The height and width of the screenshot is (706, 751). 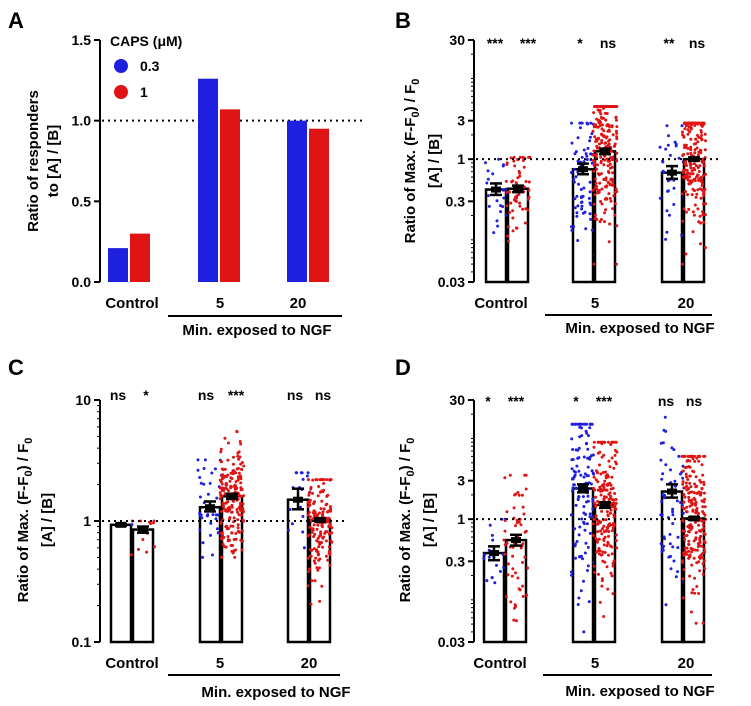 What do you see at coordinates (232, 569) in the screenshot?
I see `bar-red` at bounding box center [232, 569].